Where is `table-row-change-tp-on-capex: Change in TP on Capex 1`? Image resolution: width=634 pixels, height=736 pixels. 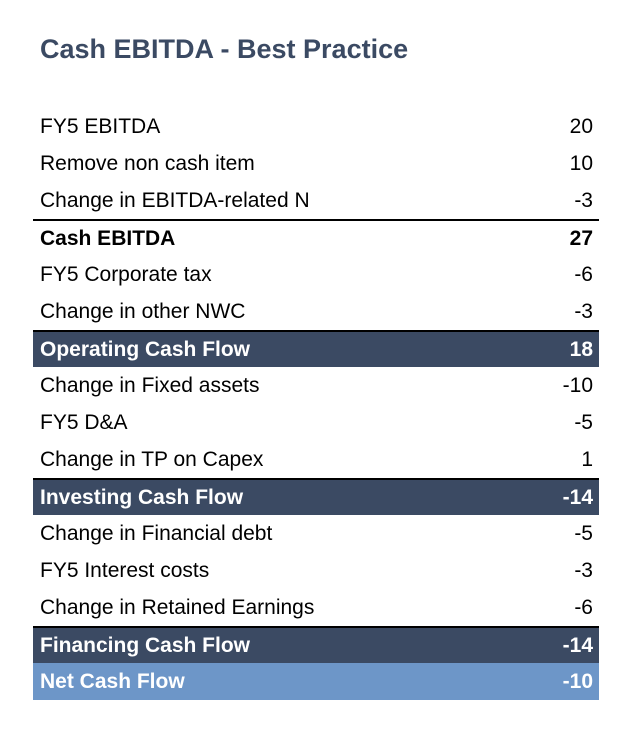
table-row-change-tp-on-capex: Change in TP on Capex 1 is located at coordinates (316, 459).